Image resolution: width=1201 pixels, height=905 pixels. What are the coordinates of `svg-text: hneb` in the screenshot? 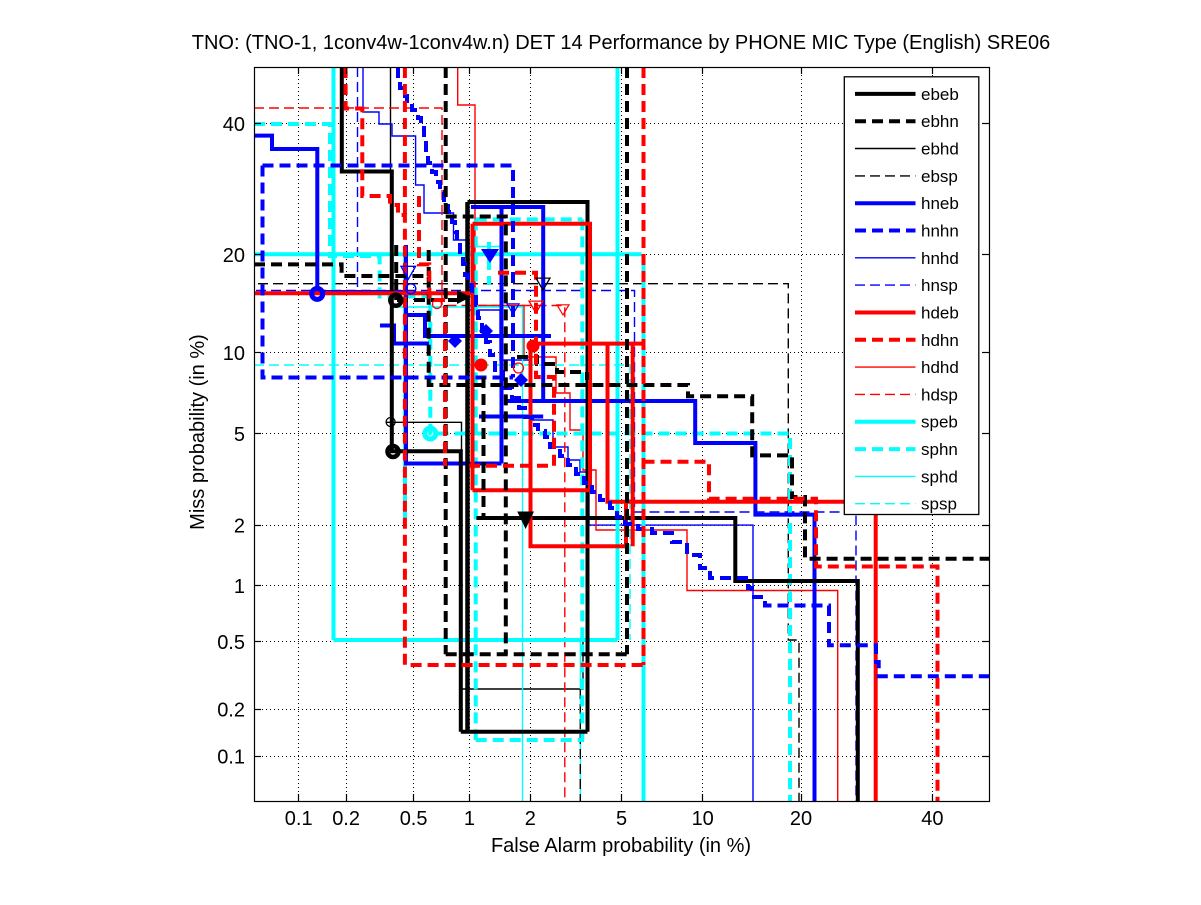 It's located at (940, 203).